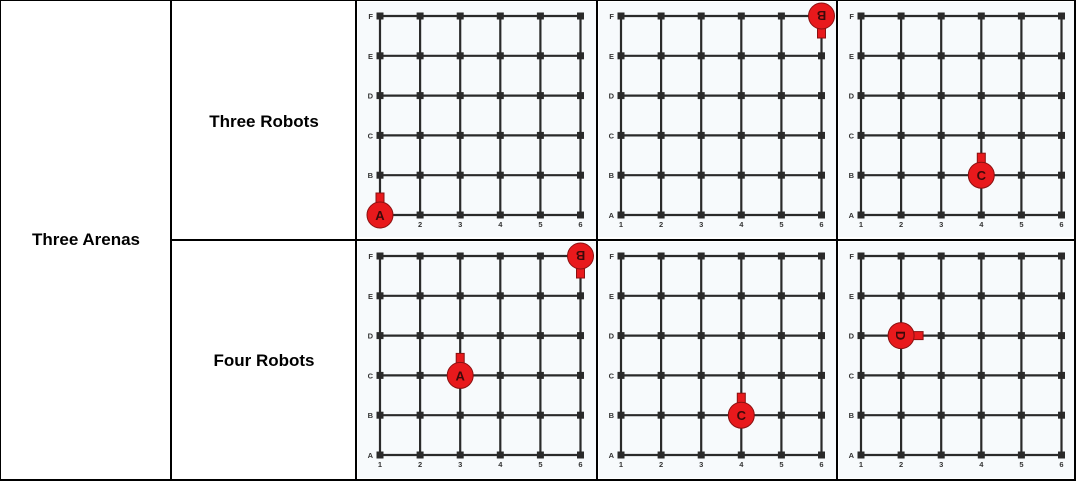  What do you see at coordinates (661, 224) in the screenshot?
I see `column-label: 2` at bounding box center [661, 224].